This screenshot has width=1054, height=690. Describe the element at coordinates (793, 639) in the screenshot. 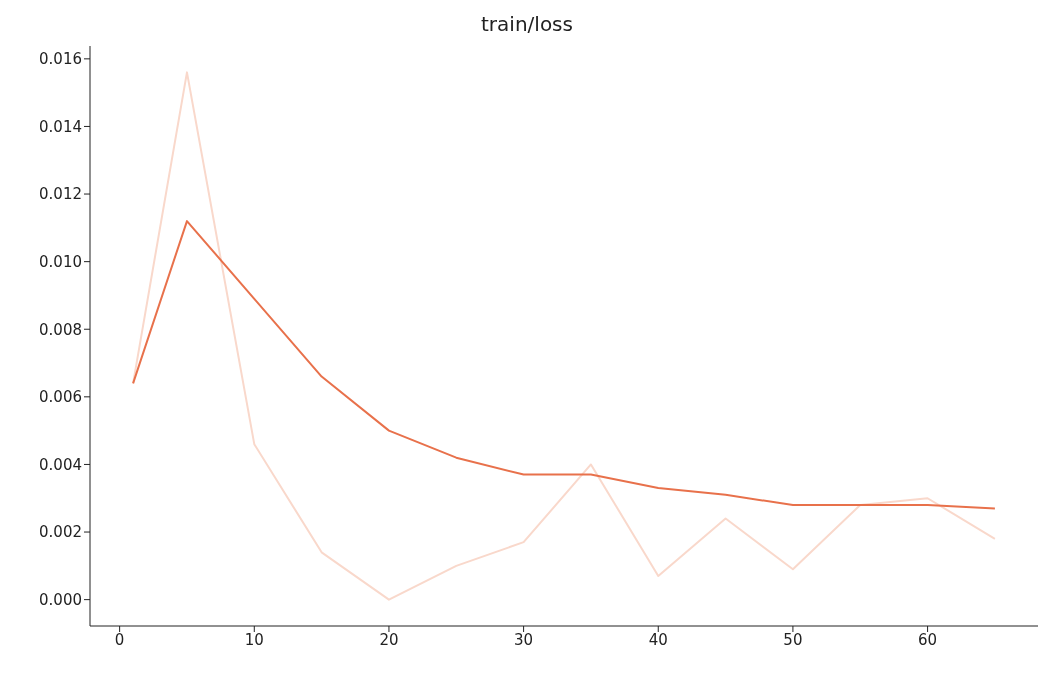

I see `x-tick-label: 50` at that location.